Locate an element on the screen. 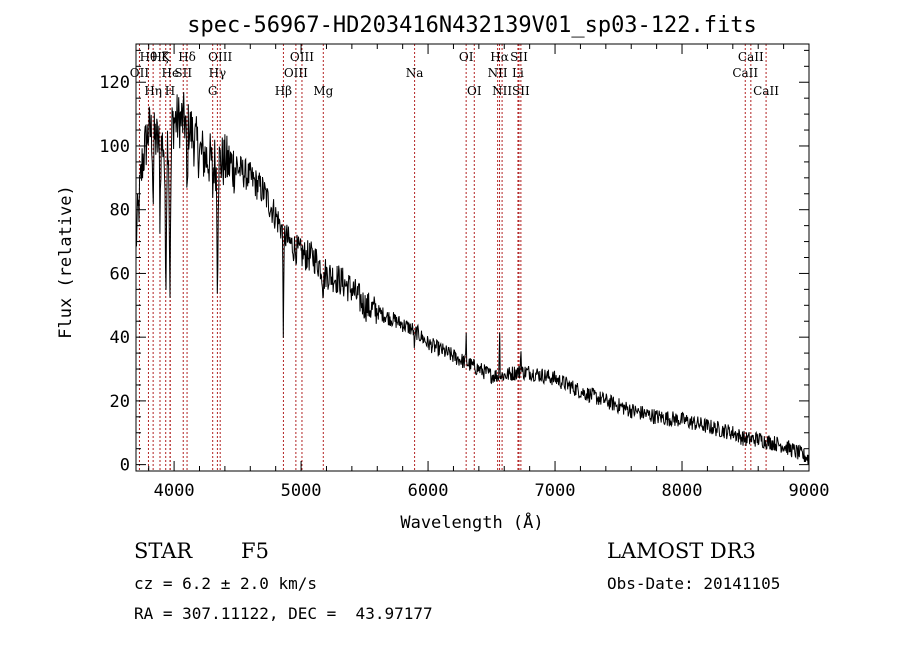 The width and height of the screenshot is (900, 649). spectral-line-label: Li is located at coordinates (518, 73).